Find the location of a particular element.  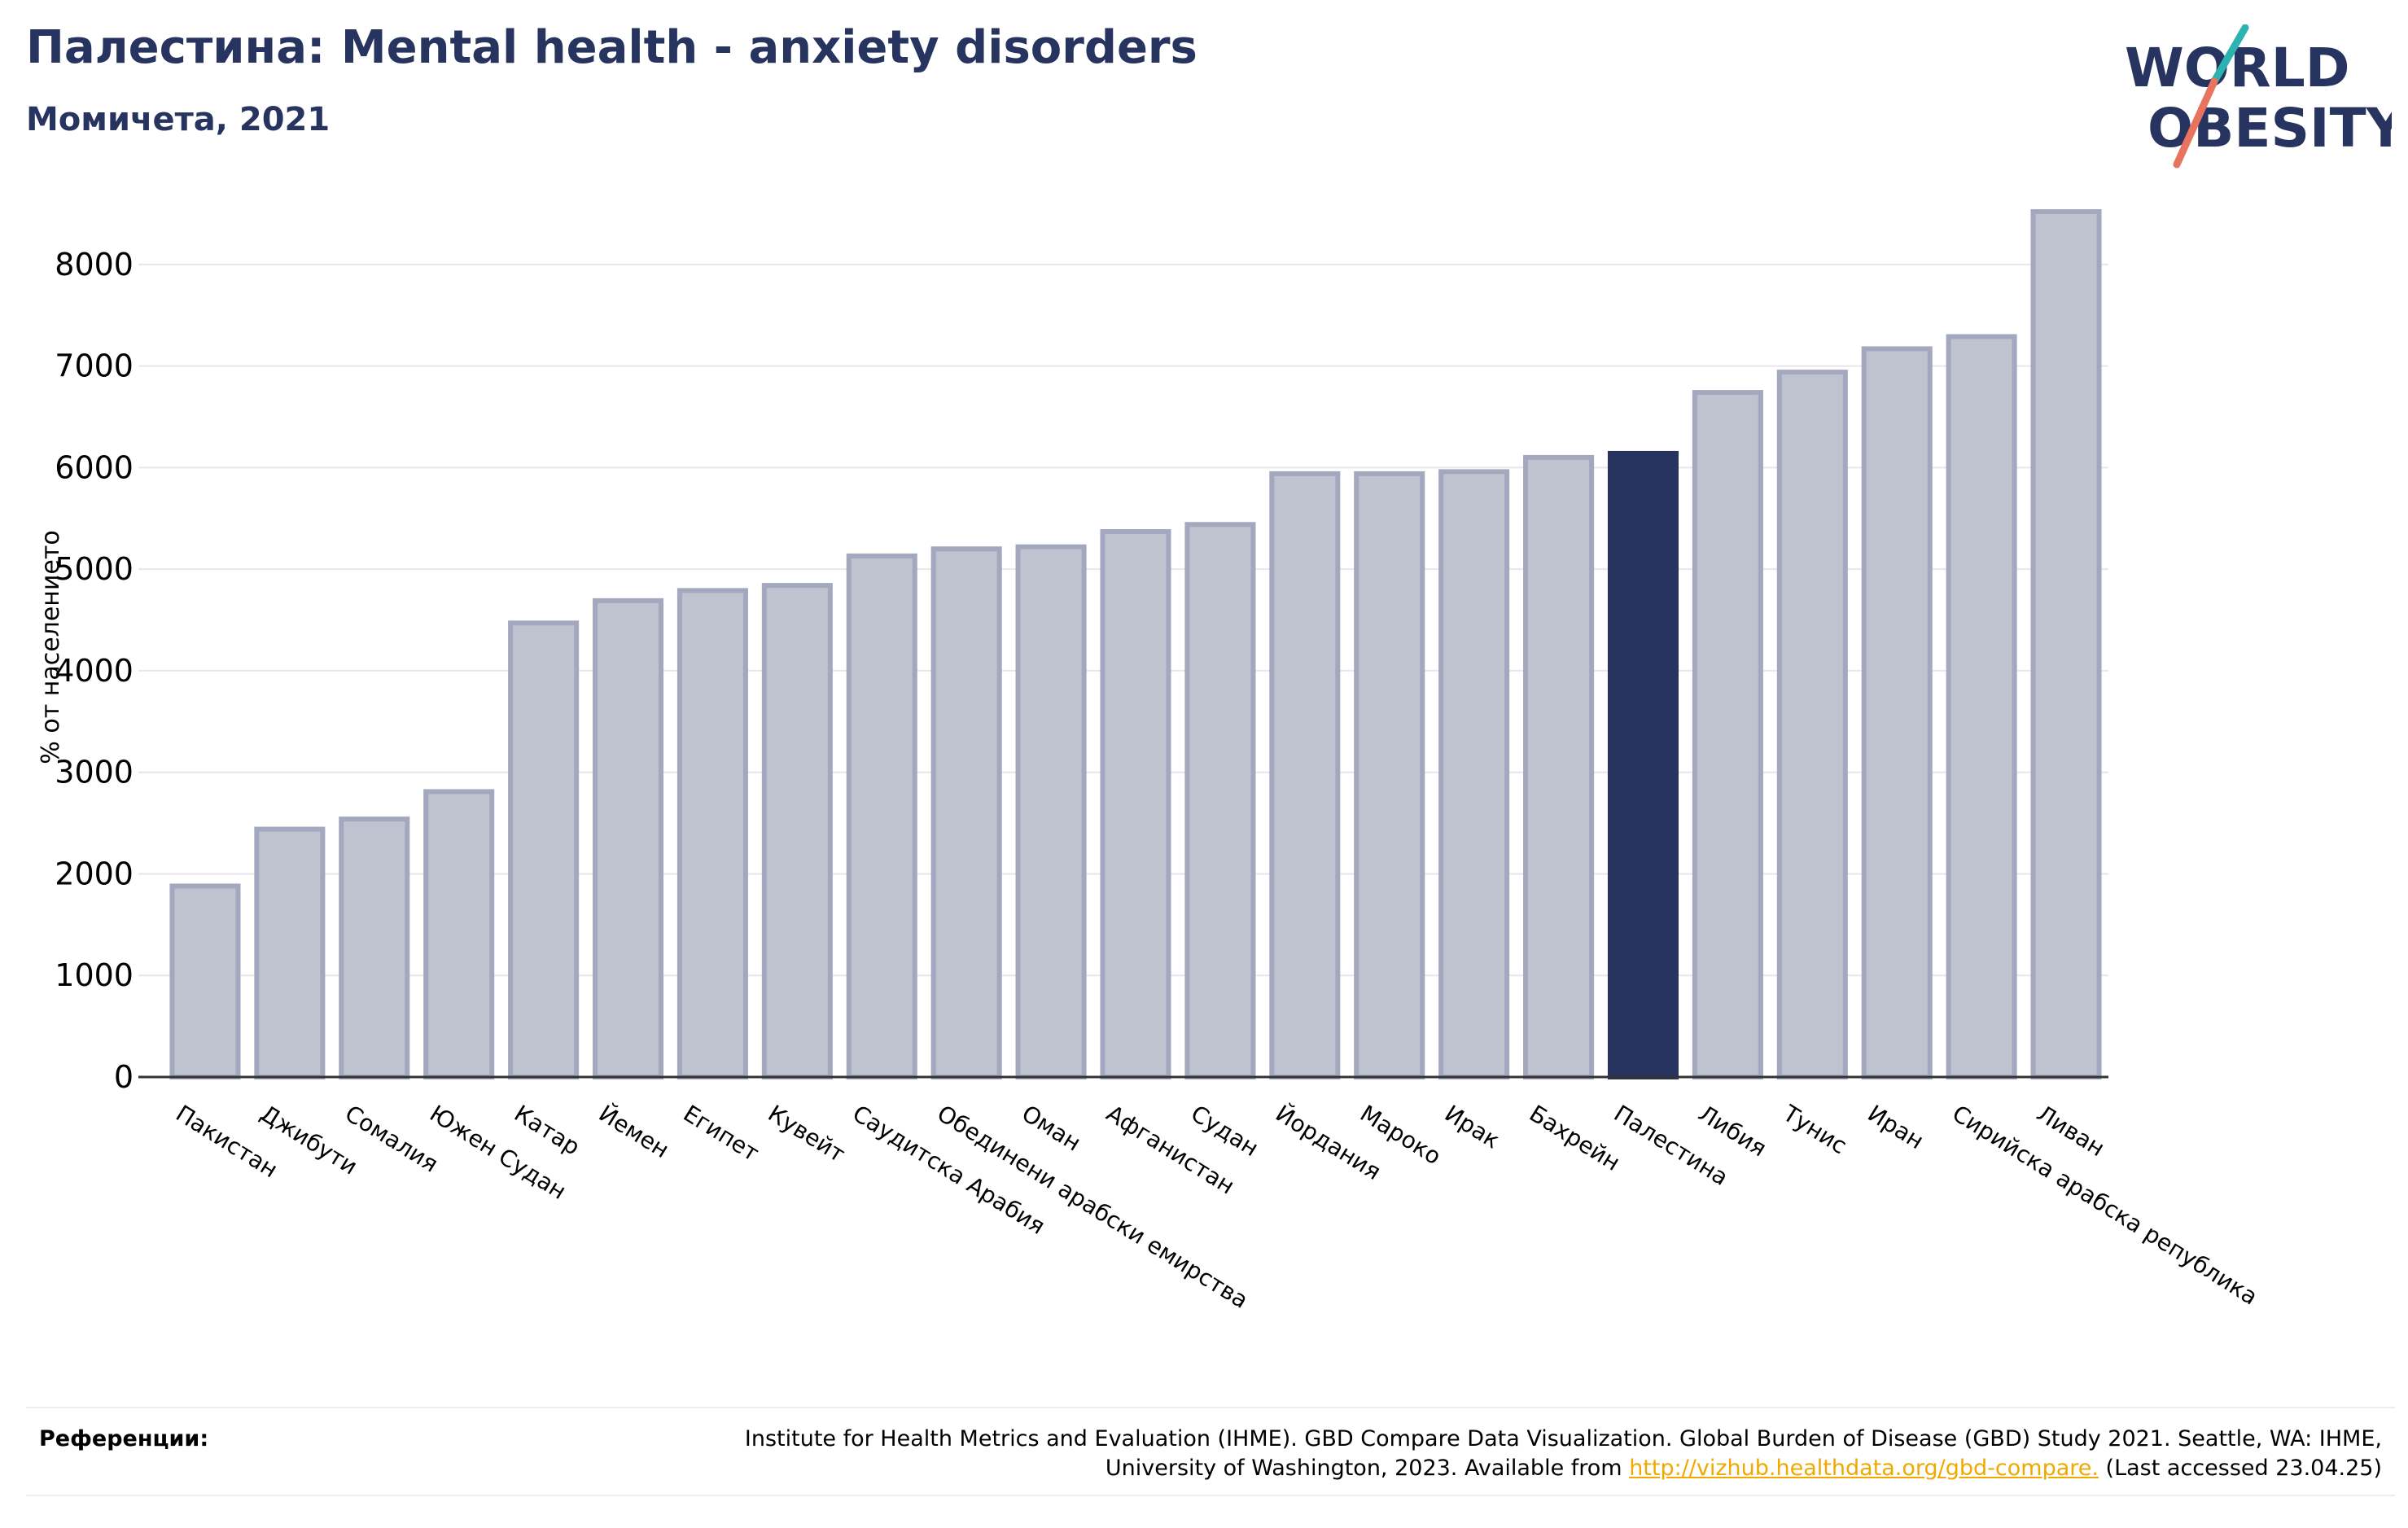

y-tick-label: 6000 is located at coordinates (95, 467).